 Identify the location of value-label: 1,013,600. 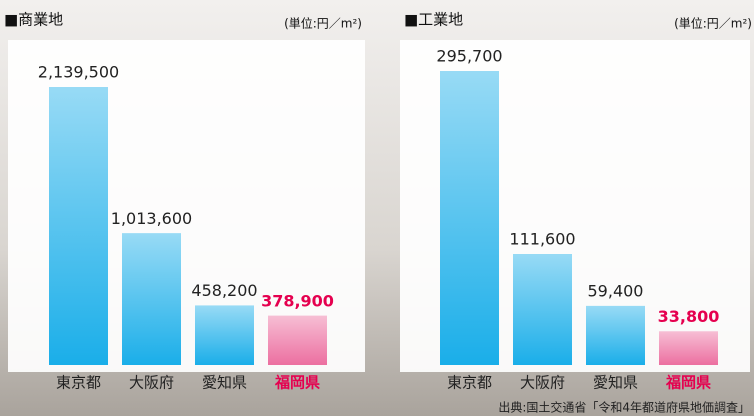
(151, 218).